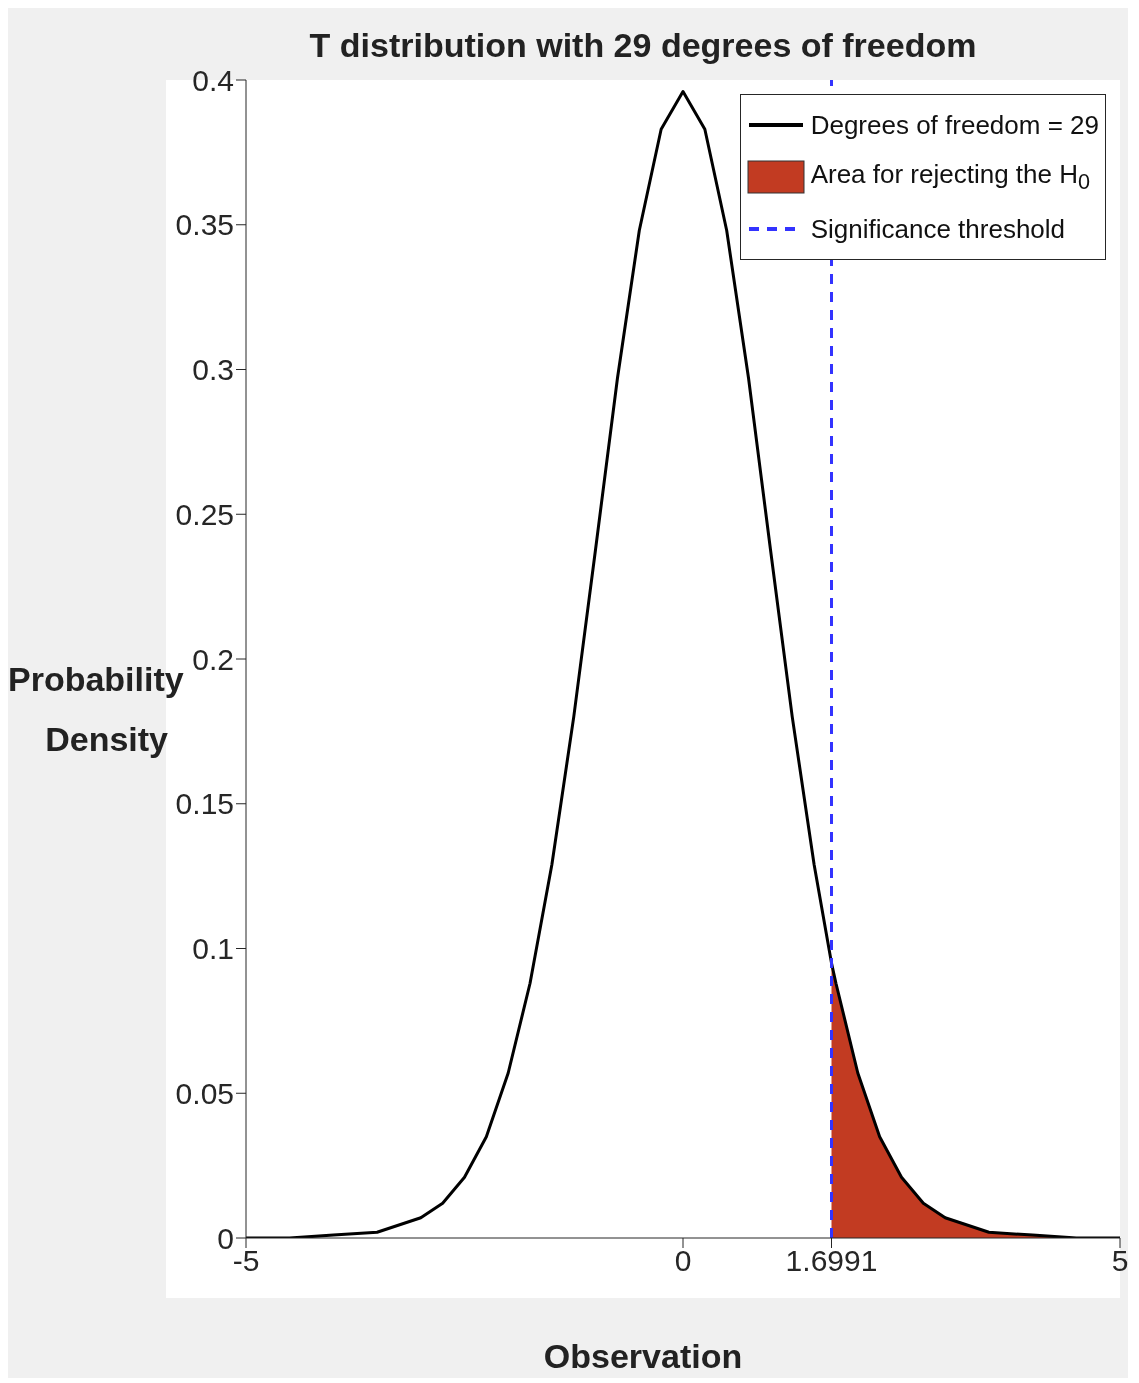 The width and height of the screenshot is (1139, 1383). Describe the element at coordinates (831, 1261) in the screenshot. I see `x-tick-label: 1.6991` at that location.